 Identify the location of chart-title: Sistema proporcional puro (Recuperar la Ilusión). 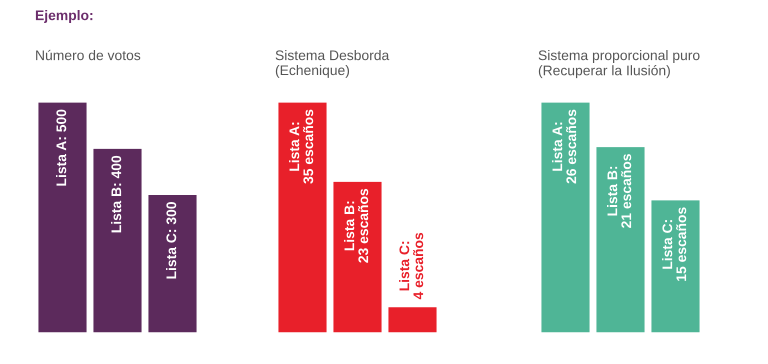
(619, 64).